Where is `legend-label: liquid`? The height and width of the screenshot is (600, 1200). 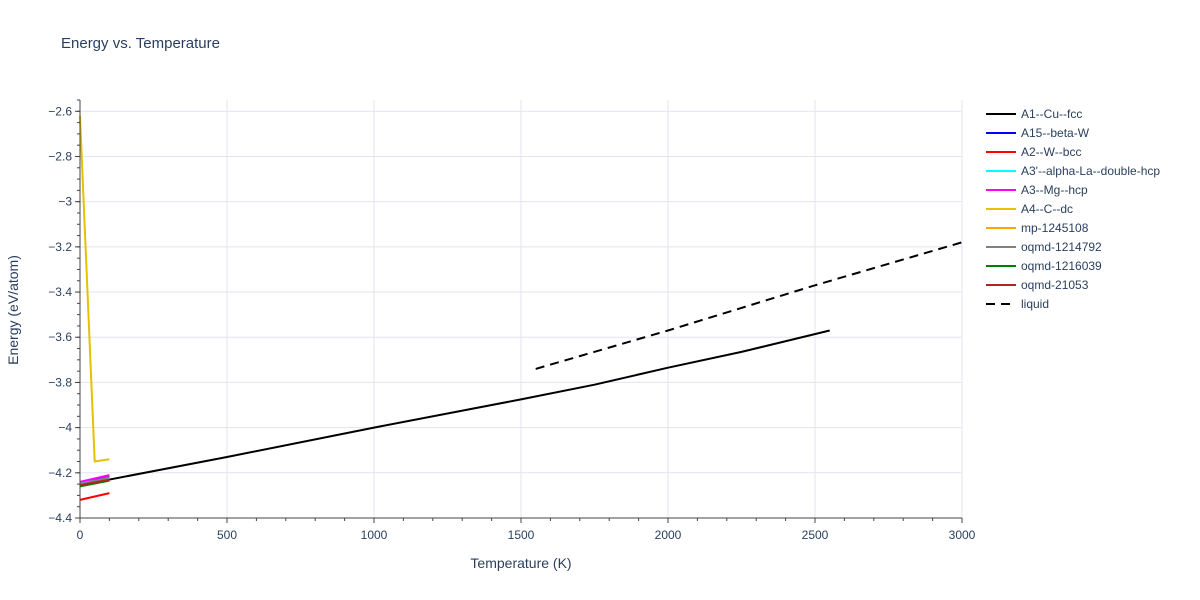 legend-label: liquid is located at coordinates (1035, 304).